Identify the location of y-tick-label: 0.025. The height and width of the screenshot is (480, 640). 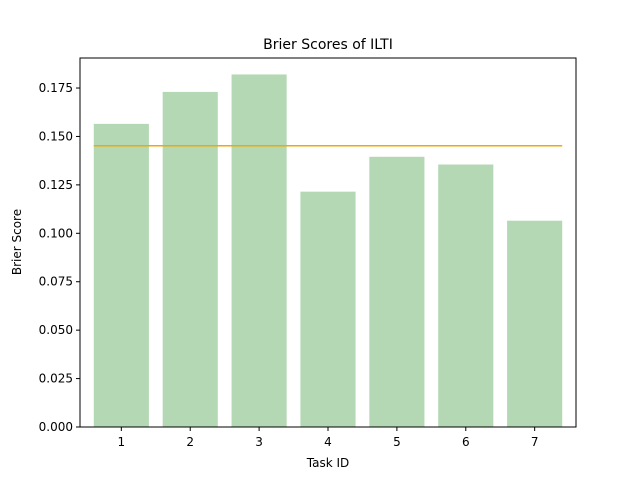
(56, 379).